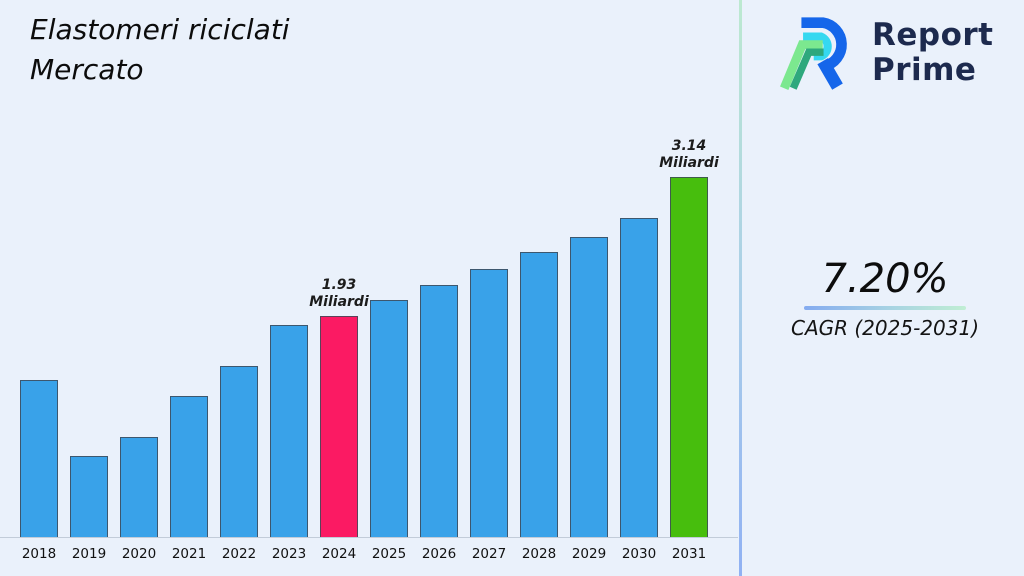  I want to click on bar-2019, so click(89, 496).